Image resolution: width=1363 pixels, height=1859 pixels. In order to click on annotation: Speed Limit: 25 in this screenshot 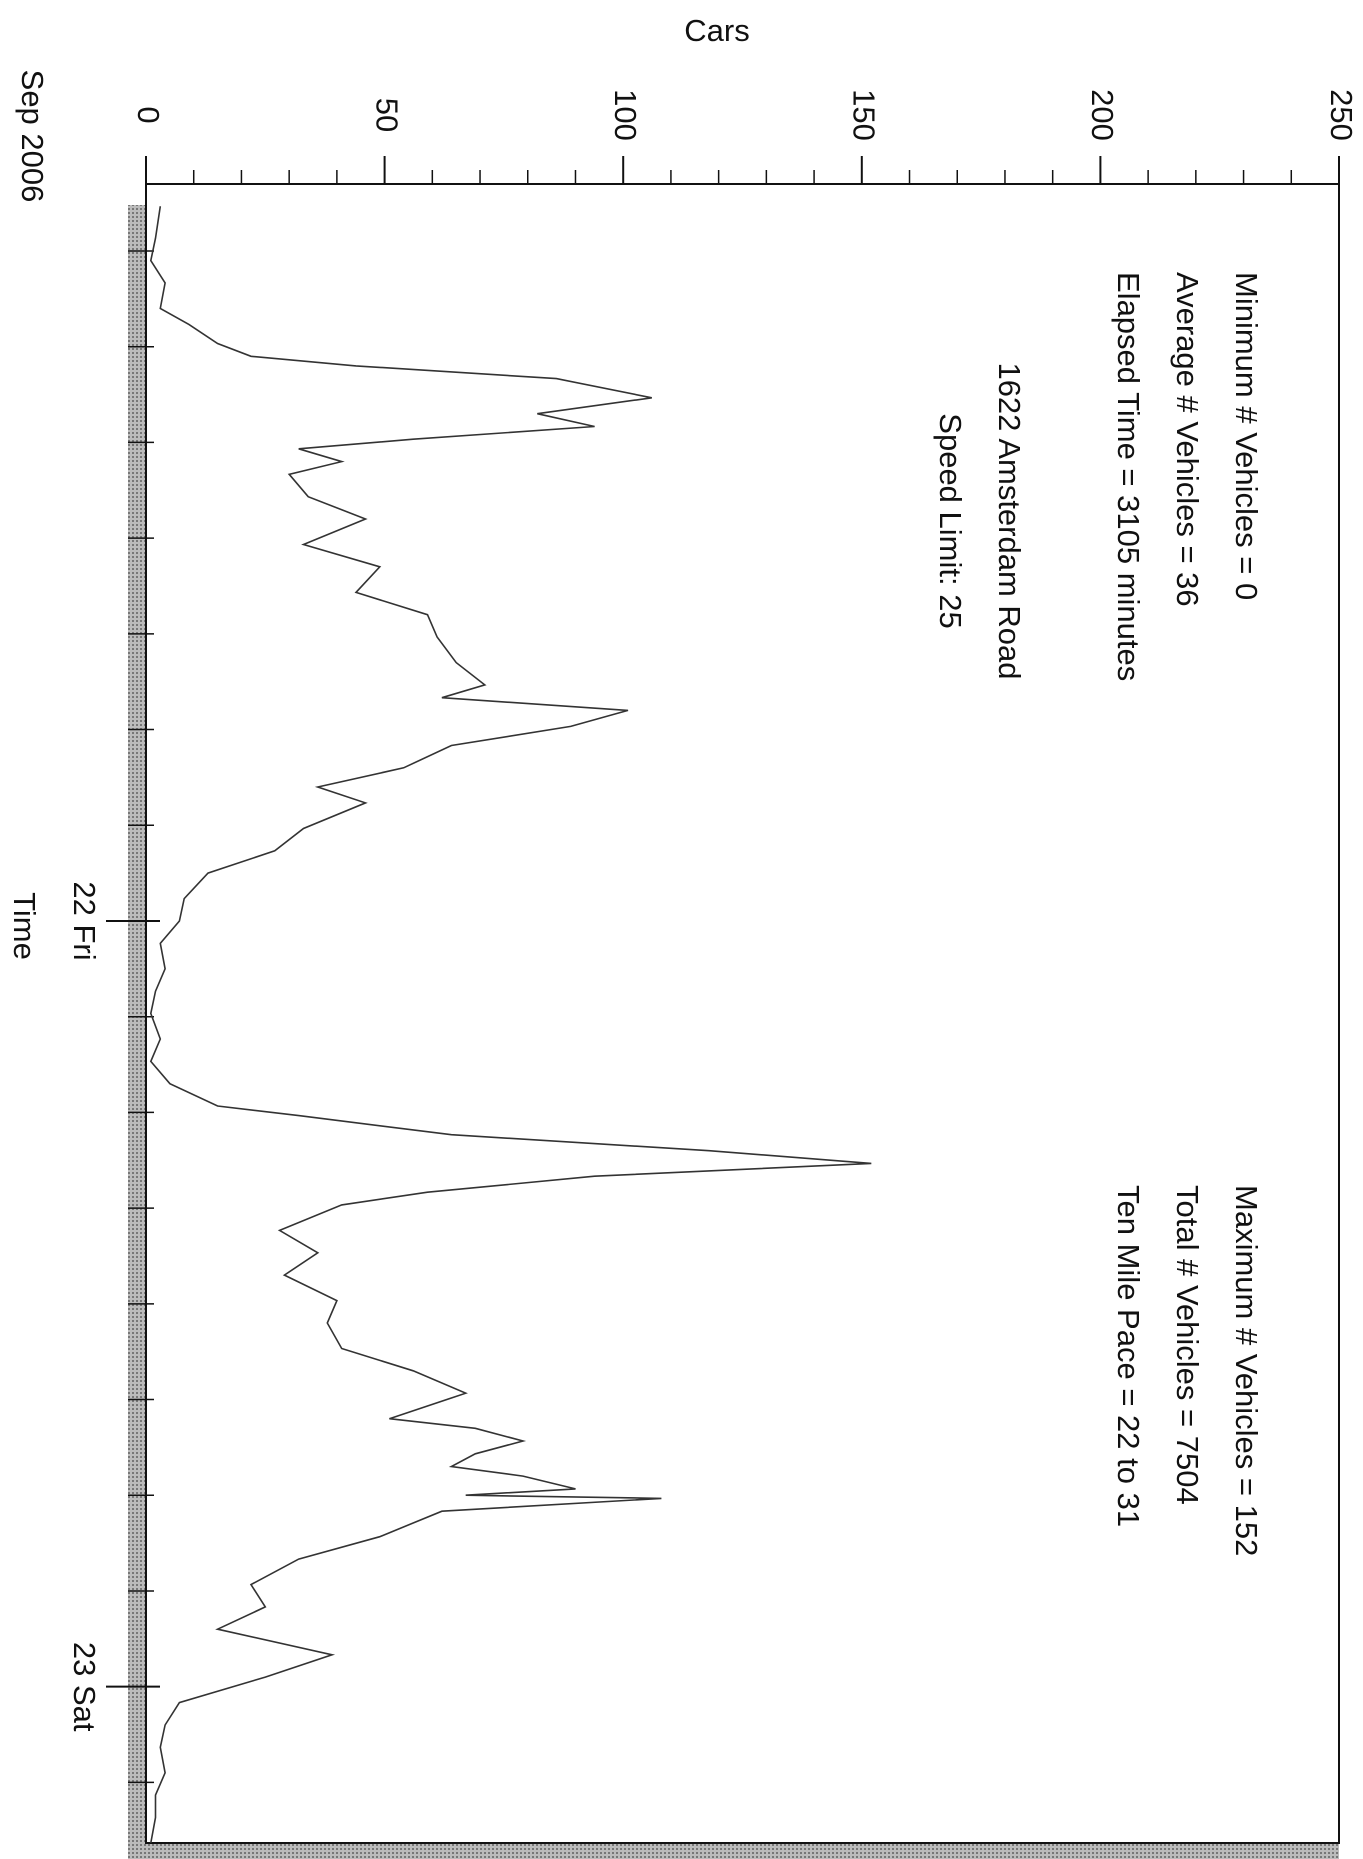, I will do `click(950, 520)`.